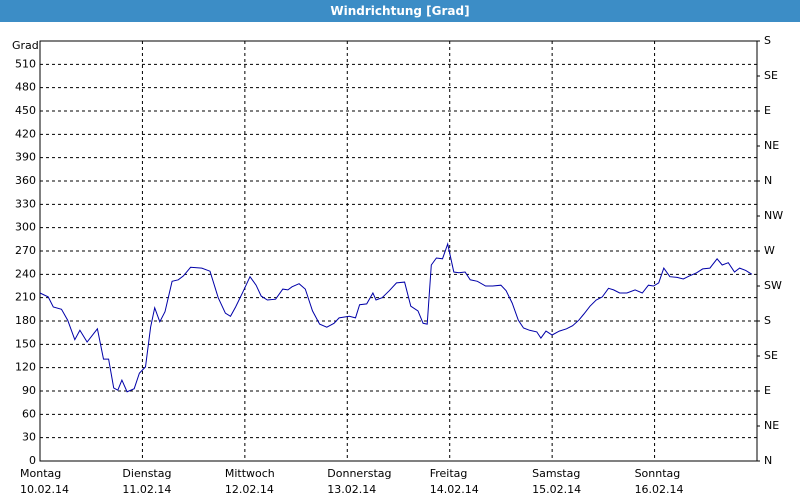  Describe the element at coordinates (29, 413) in the screenshot. I see `y-tick-label: 60` at that location.